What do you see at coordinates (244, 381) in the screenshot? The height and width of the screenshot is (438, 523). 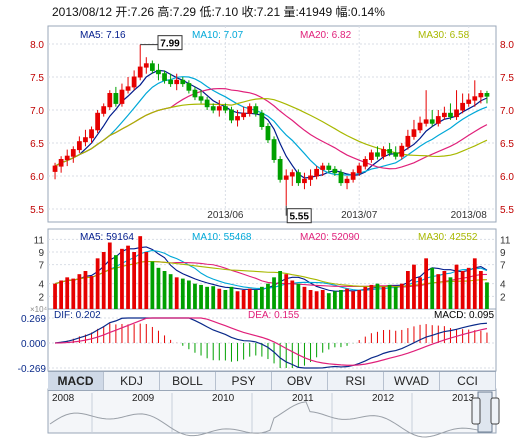 I see `tab-psy: PSY` at bounding box center [244, 381].